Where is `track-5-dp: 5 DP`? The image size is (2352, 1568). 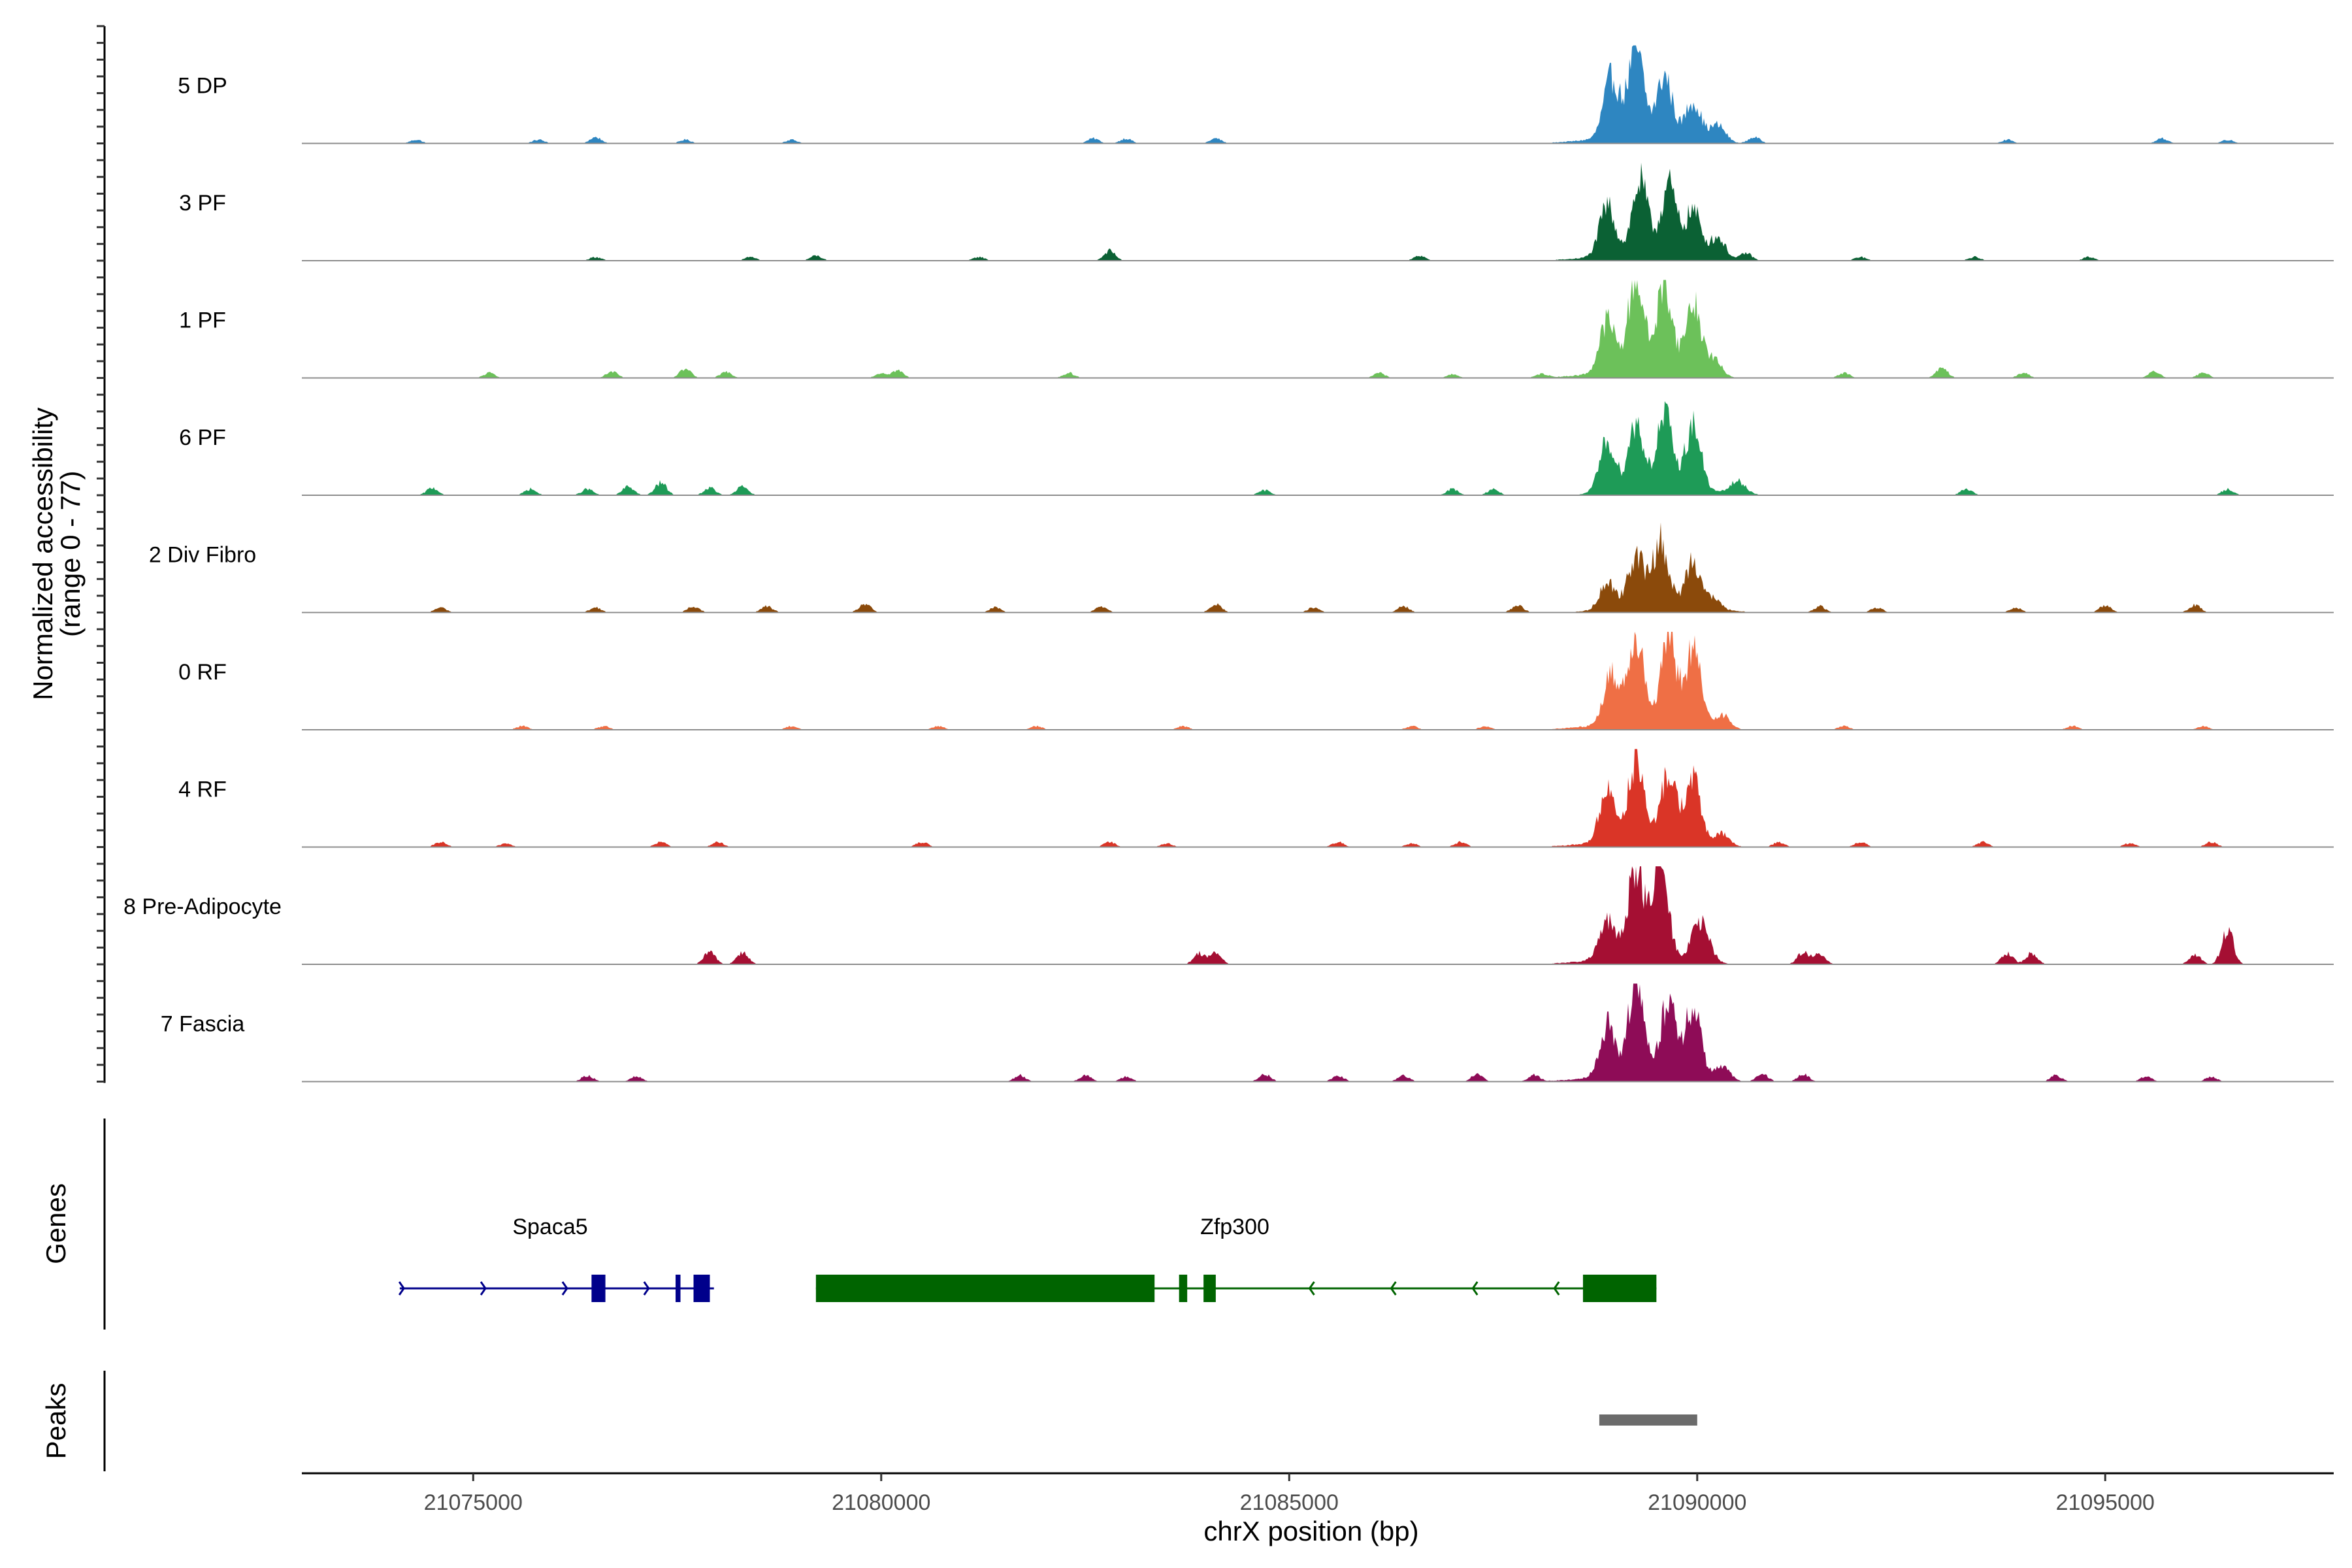 track-5-dp: 5 DP is located at coordinates (1256, 94).